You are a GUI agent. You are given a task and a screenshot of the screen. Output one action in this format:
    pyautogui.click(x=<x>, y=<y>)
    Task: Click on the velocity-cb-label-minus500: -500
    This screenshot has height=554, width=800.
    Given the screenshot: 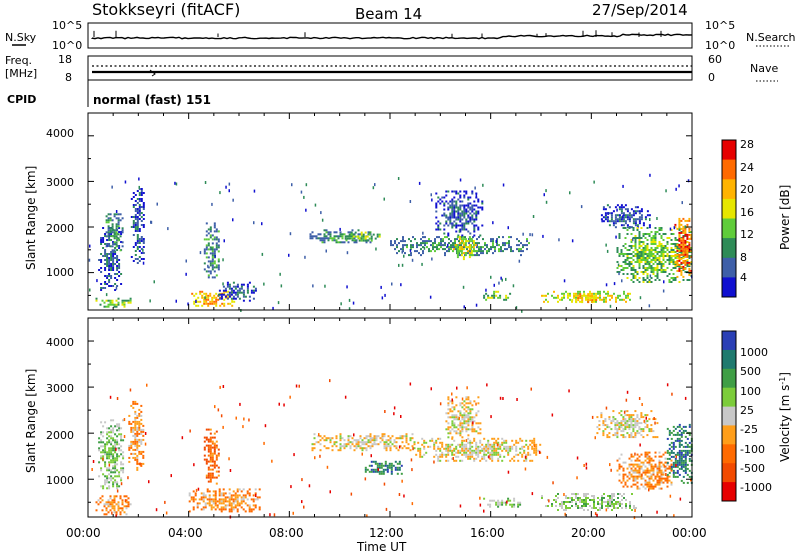 What is the action you would take?
    pyautogui.click(x=752, y=468)
    